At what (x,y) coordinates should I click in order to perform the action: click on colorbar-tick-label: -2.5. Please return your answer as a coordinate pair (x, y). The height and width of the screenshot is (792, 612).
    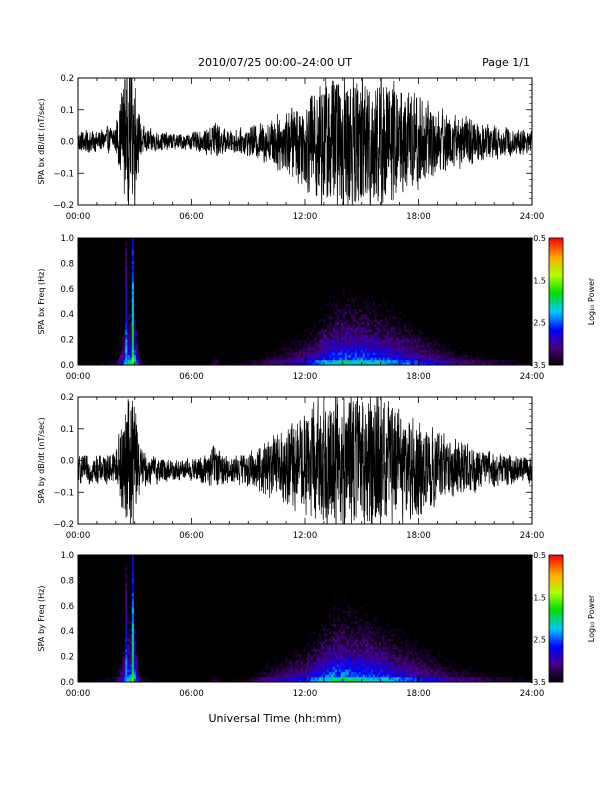
    Looking at the image, I should click on (538, 640).